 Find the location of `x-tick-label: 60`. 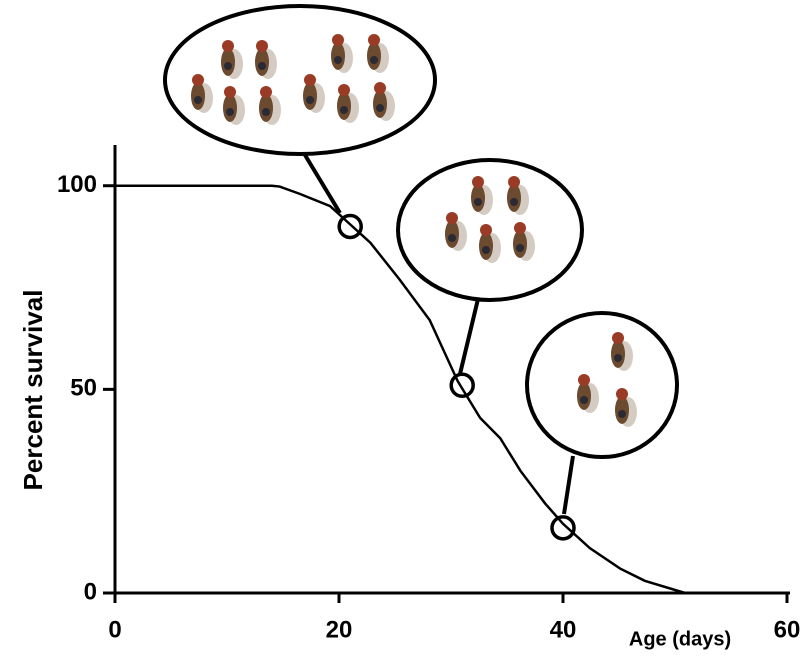

x-tick-label: 60 is located at coordinates (787, 629).